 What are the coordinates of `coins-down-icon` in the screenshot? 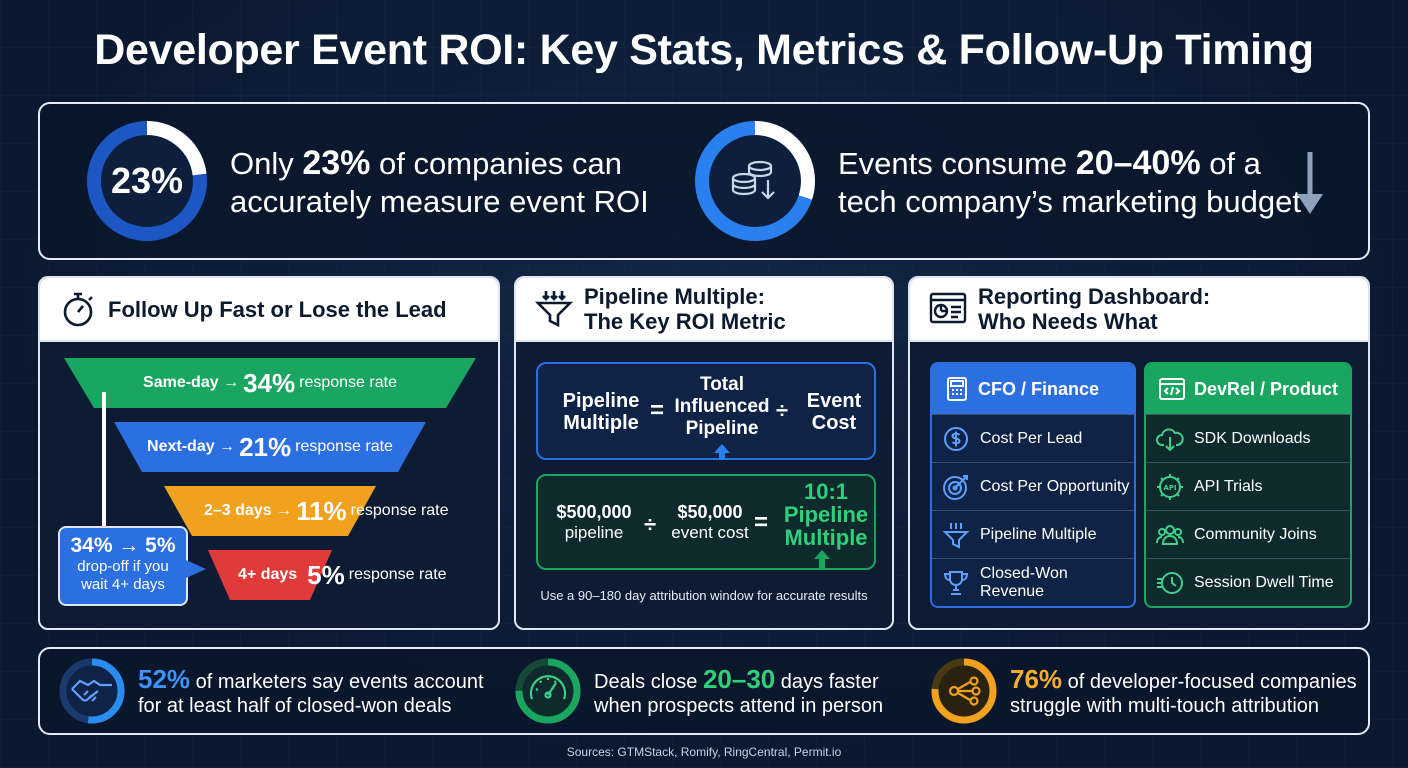 It's located at (753, 180).